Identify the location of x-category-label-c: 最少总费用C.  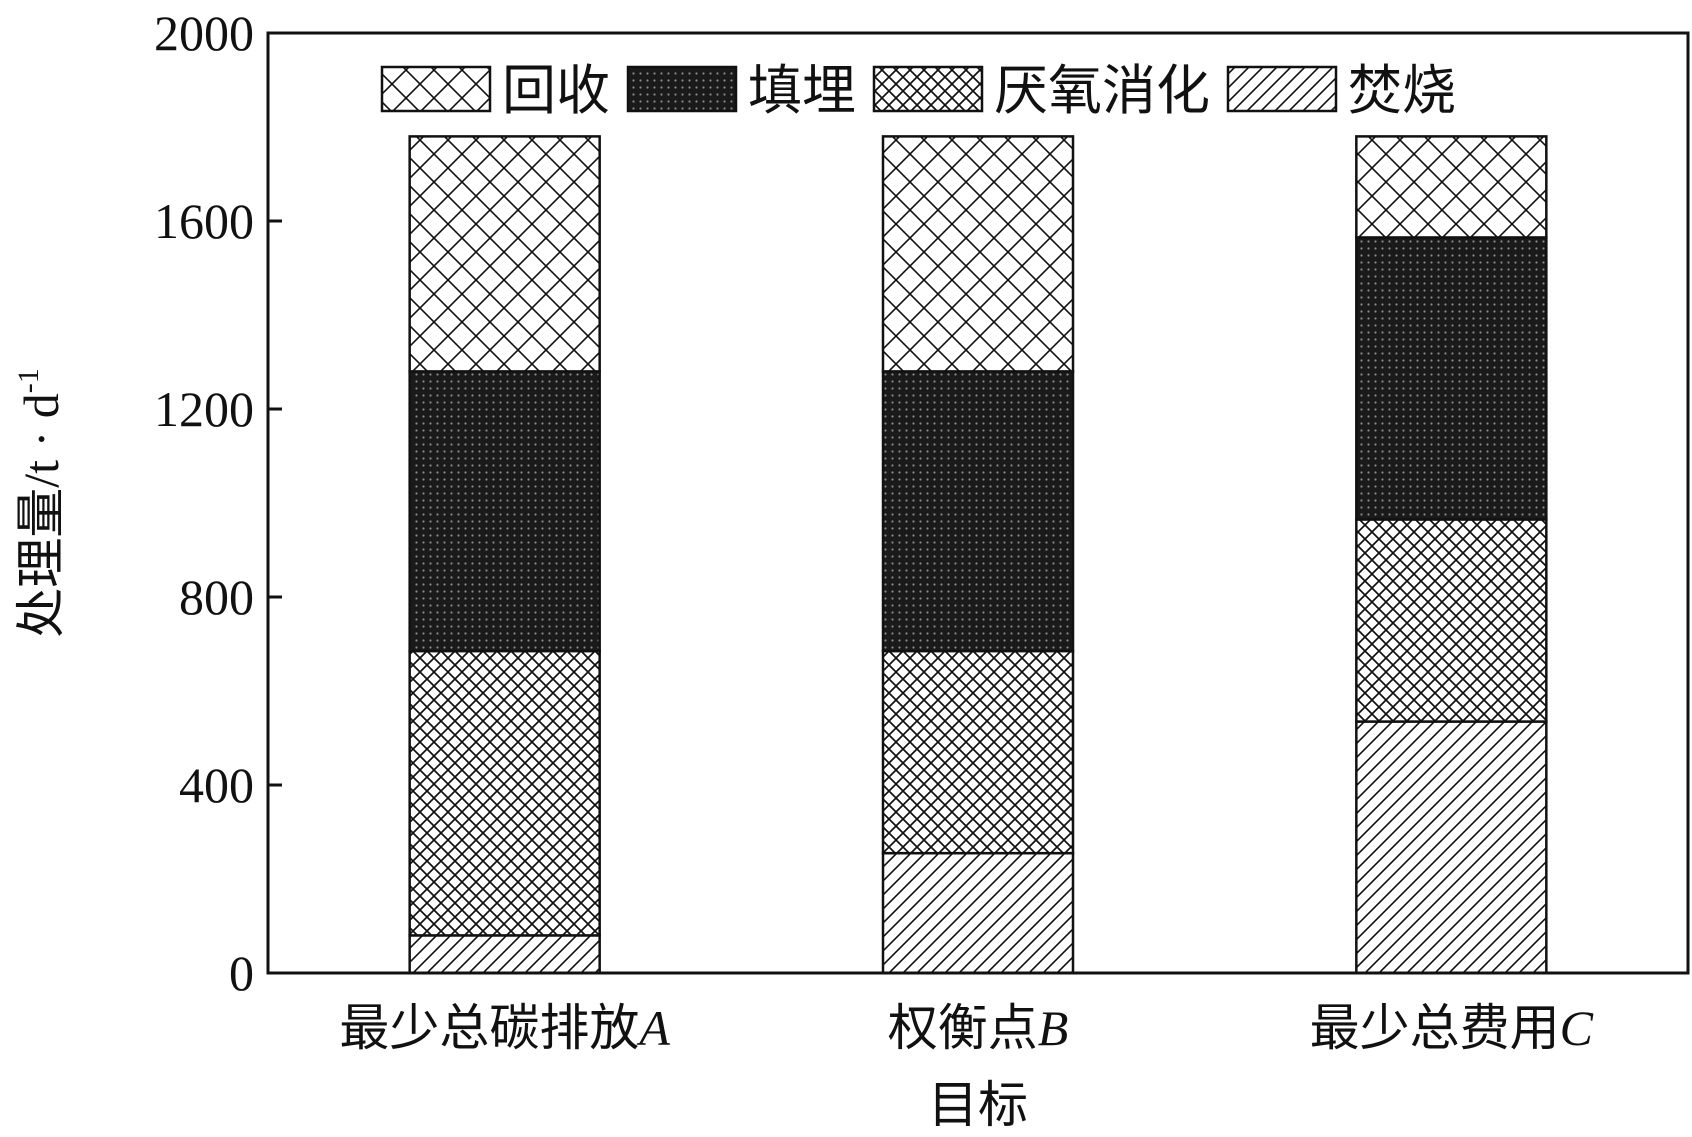
(1452, 1028).